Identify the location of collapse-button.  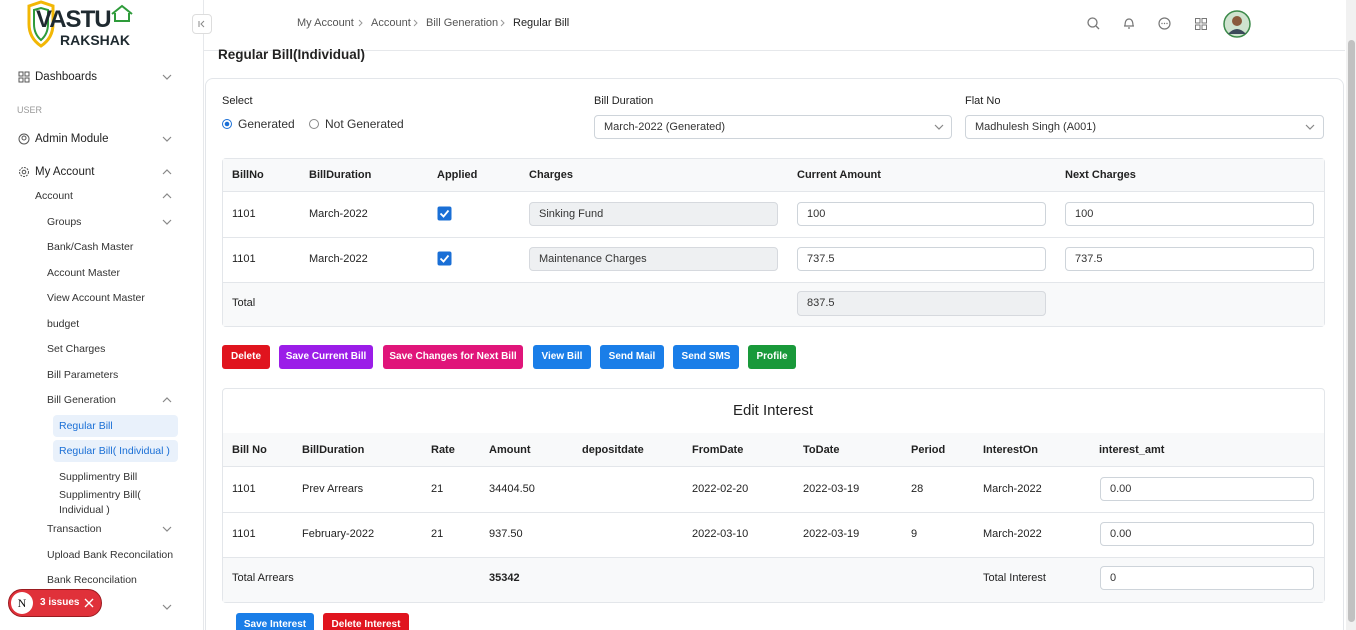
(202, 24).